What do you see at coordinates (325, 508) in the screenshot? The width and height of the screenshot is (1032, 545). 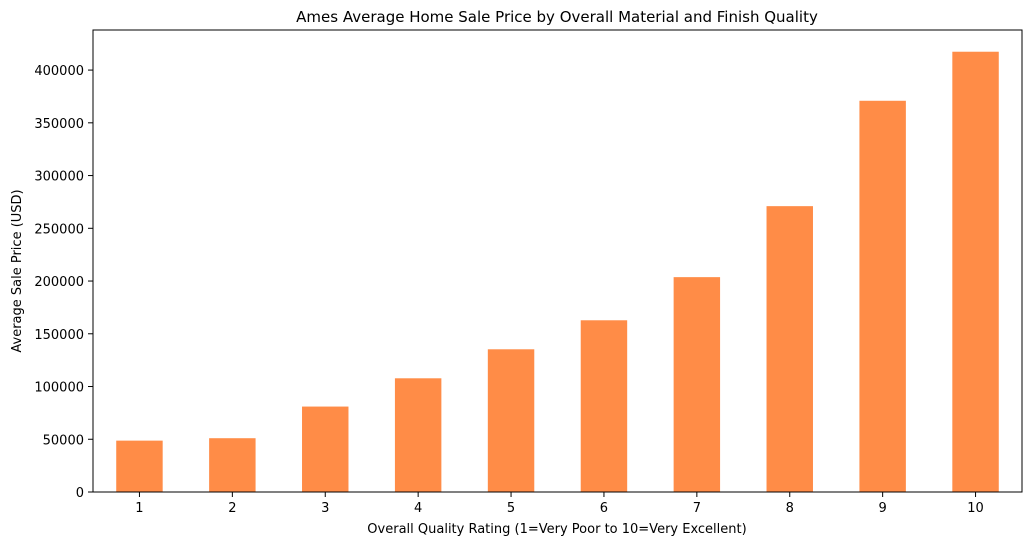 I see `x-tick-label: 3` at bounding box center [325, 508].